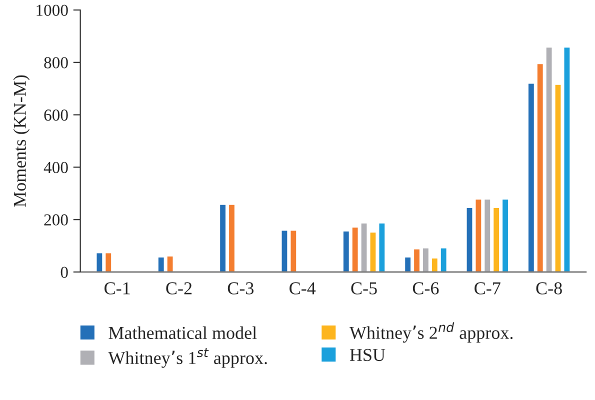 This screenshot has height=400, width=595. What do you see at coordinates (64, 272) in the screenshot?
I see `y-tick-label: 0` at bounding box center [64, 272].